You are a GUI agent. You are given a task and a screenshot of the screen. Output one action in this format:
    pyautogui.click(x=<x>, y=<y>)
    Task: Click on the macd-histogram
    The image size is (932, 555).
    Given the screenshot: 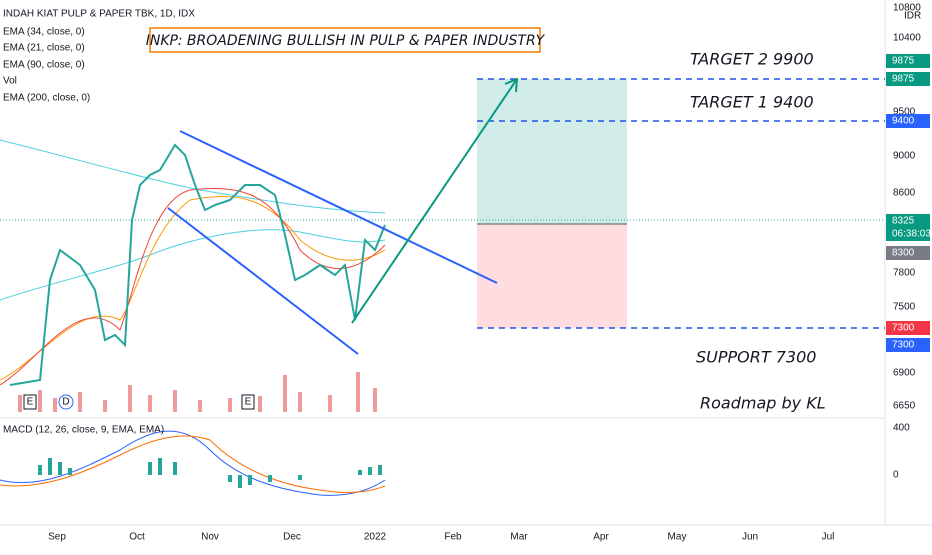 What is the action you would take?
    pyautogui.click(x=210, y=473)
    